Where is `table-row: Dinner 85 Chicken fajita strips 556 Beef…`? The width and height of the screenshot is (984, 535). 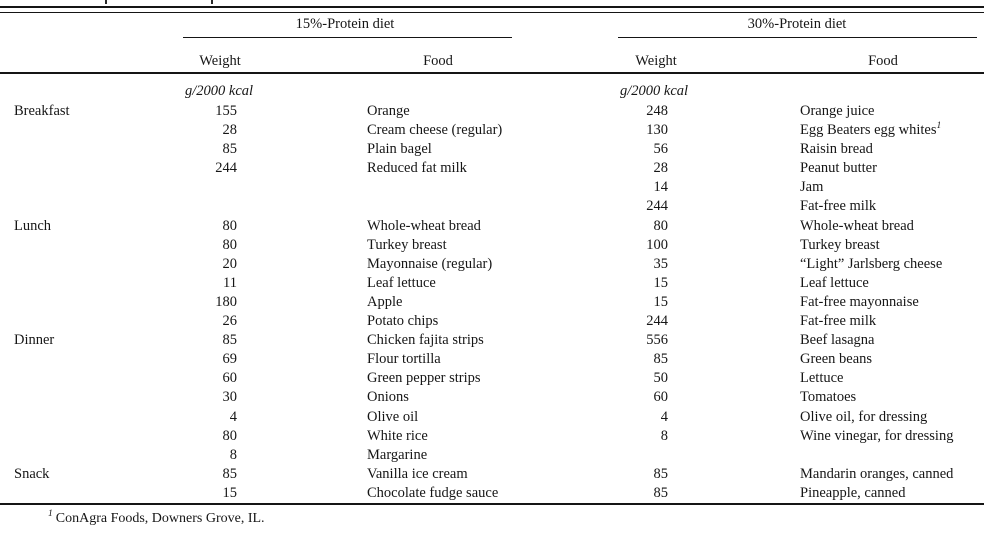 table-row: Dinner 85 Chicken fajita strips 556 Beef… is located at coordinates (492, 340).